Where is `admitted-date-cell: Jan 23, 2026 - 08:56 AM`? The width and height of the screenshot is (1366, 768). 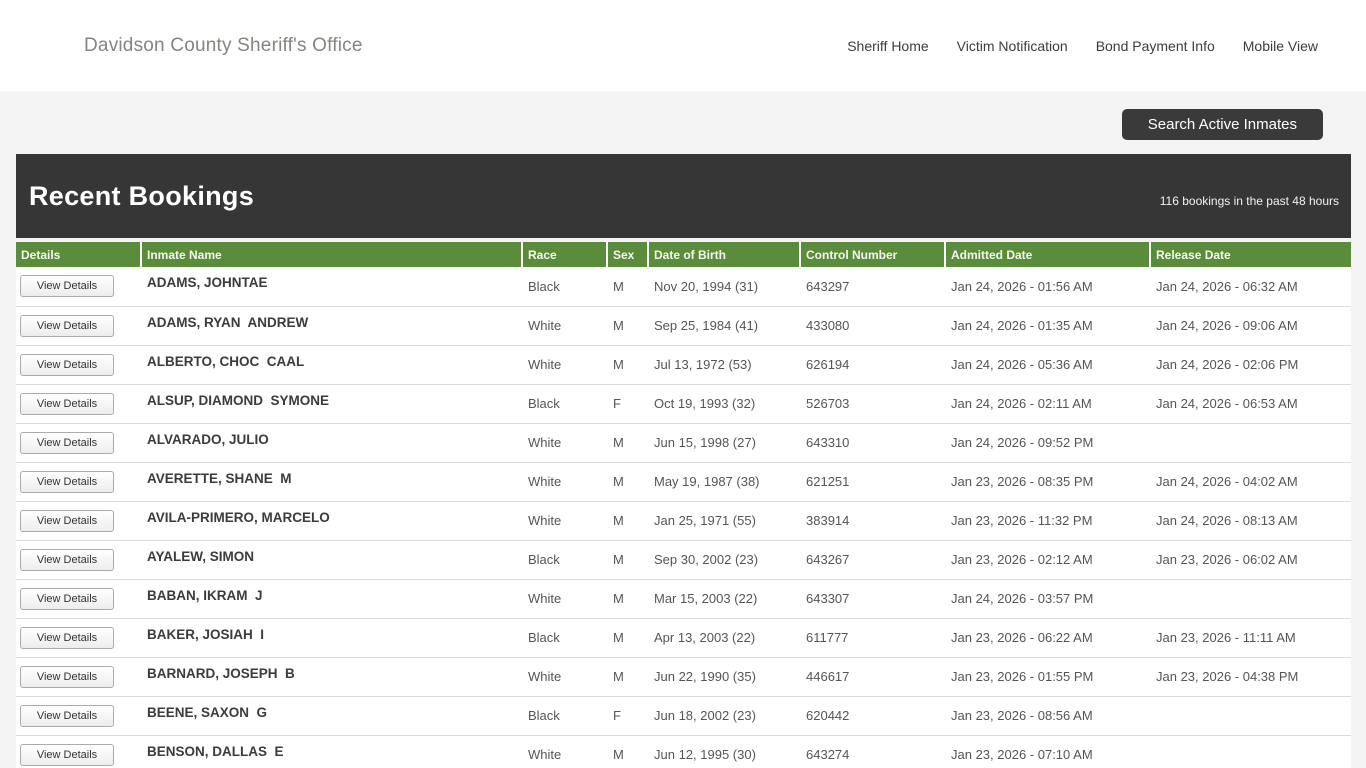 admitted-date-cell: Jan 23, 2026 - 08:56 AM is located at coordinates (1047, 716).